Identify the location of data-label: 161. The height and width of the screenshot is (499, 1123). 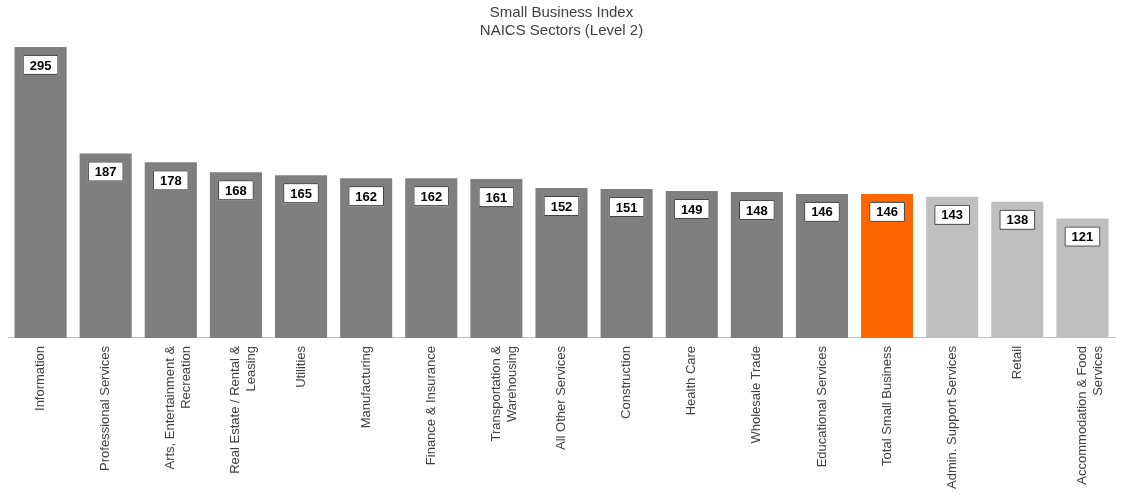
(496, 197).